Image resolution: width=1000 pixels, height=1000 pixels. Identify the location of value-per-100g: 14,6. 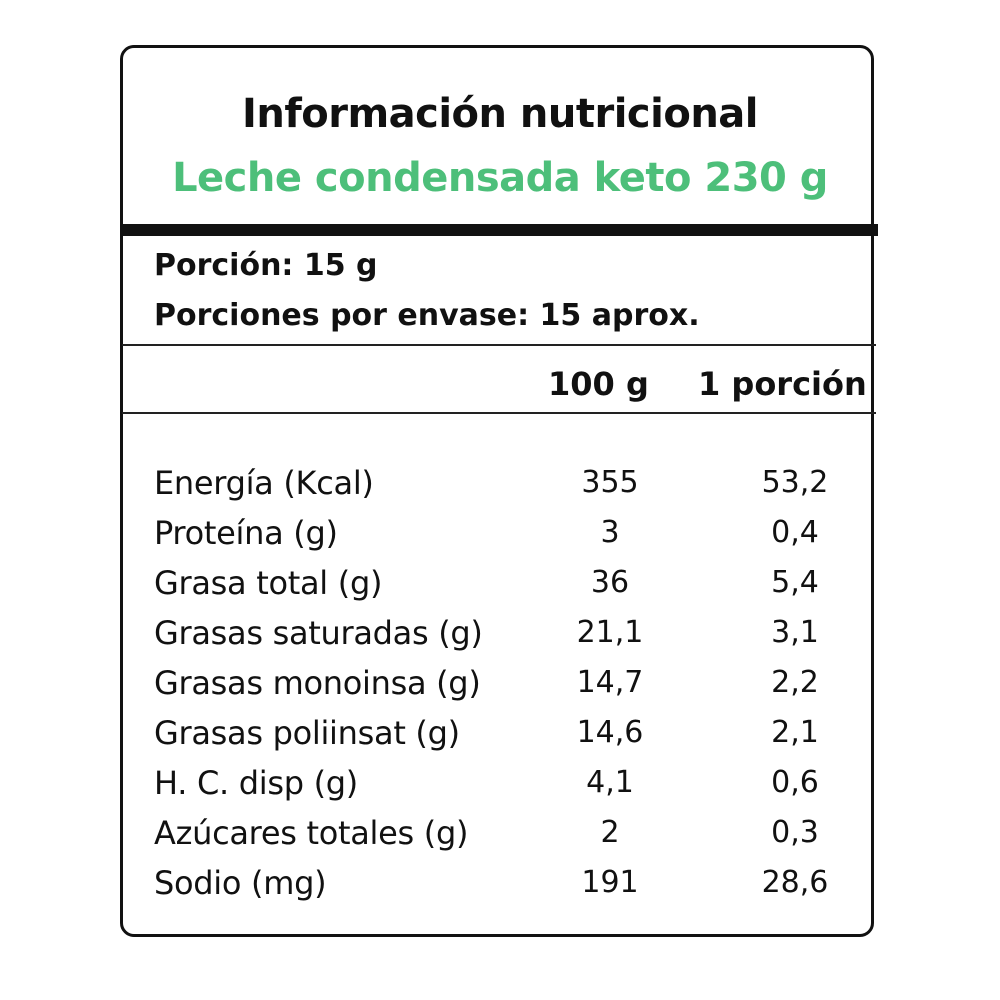
(610, 732).